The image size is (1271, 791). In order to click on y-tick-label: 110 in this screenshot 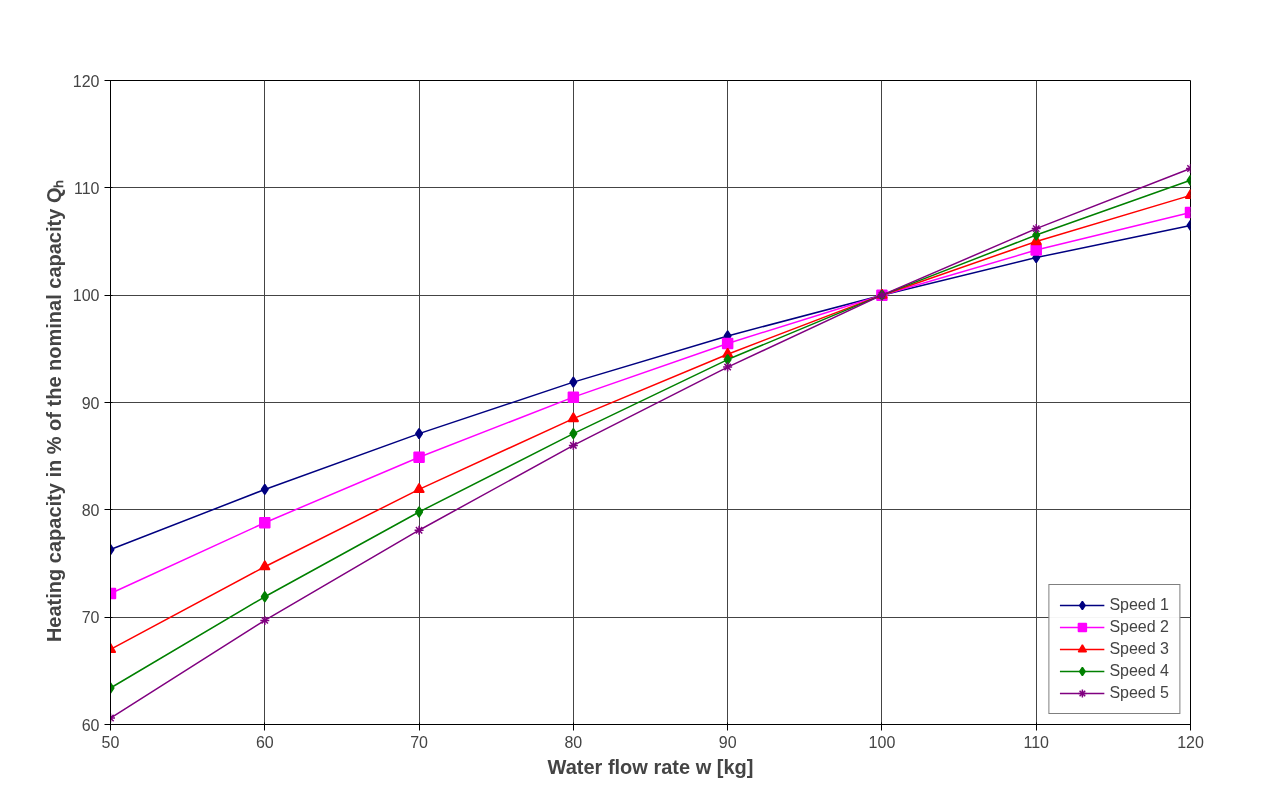, I will do `click(86, 188)`.